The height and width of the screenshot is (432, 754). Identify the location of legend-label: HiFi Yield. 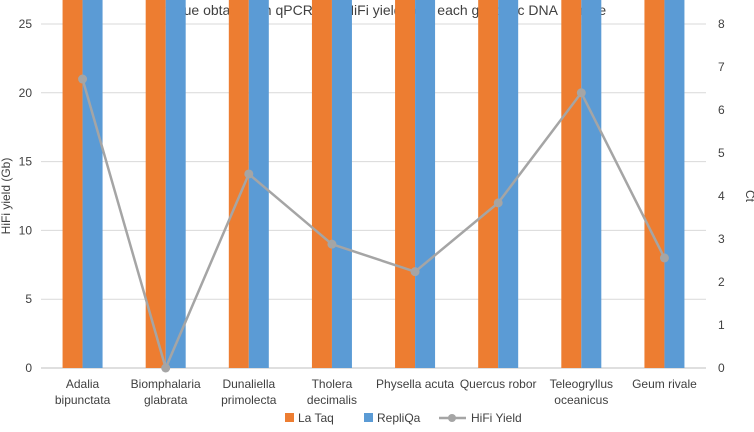
(496, 418).